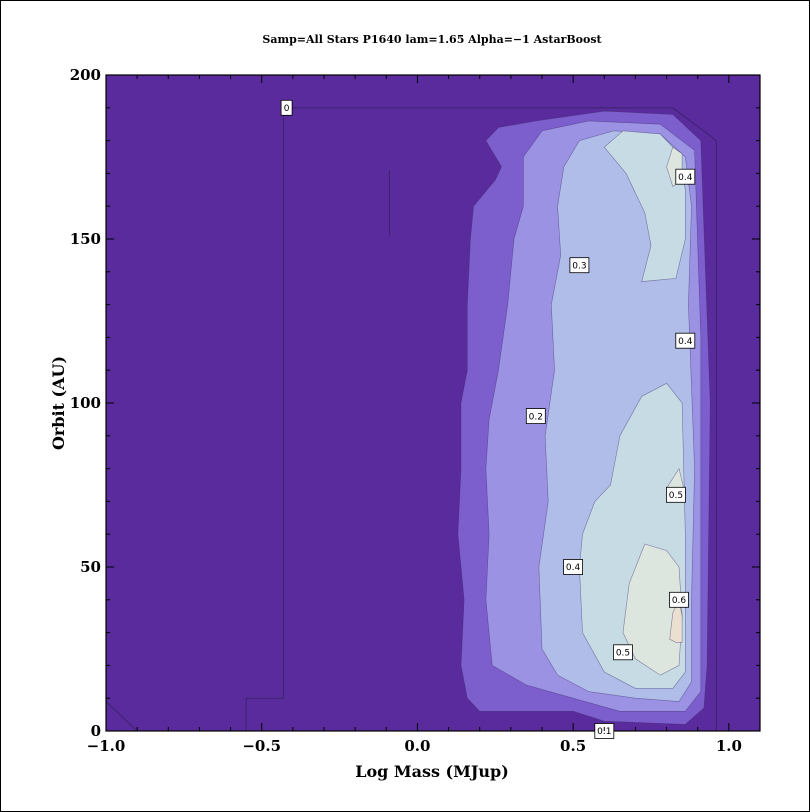 This screenshot has height=812, width=810. Describe the element at coordinates (729, 746) in the screenshot. I see `x-tick-label: 1.0` at that location.